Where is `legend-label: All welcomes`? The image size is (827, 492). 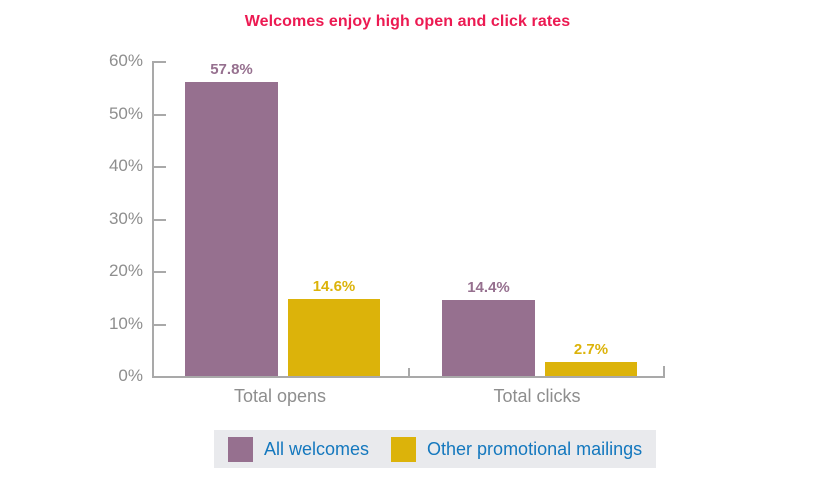
legend-label: All welcomes is located at coordinates (317, 448).